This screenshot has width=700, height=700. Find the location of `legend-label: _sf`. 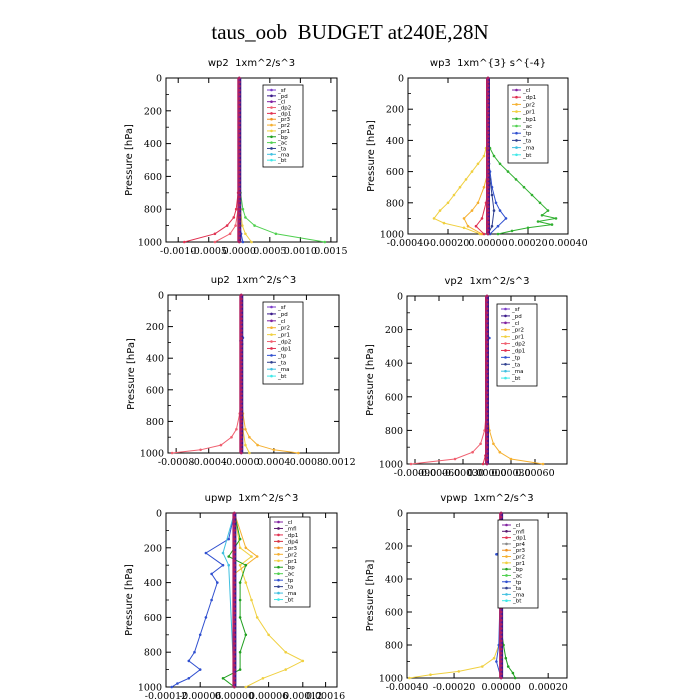

legend-label: _sf is located at coordinates (516, 310).